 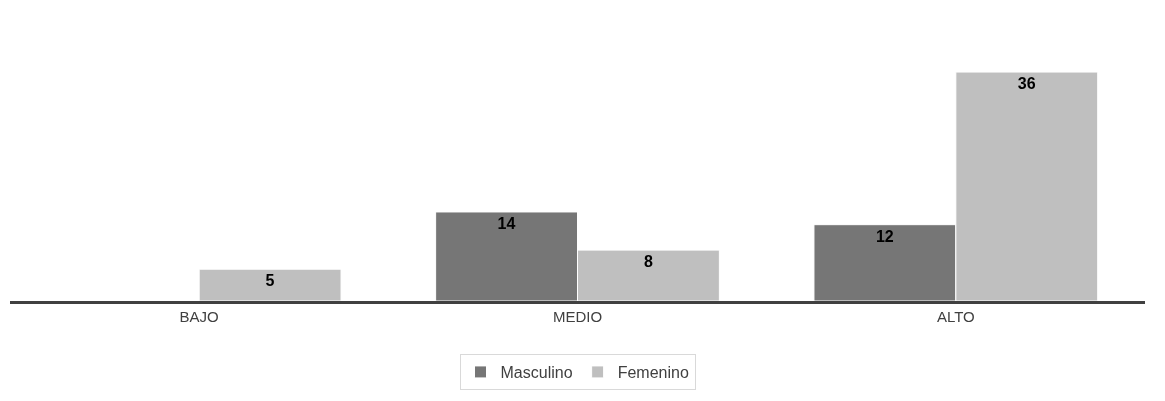 I want to click on data-label: 12, so click(x=884, y=236).